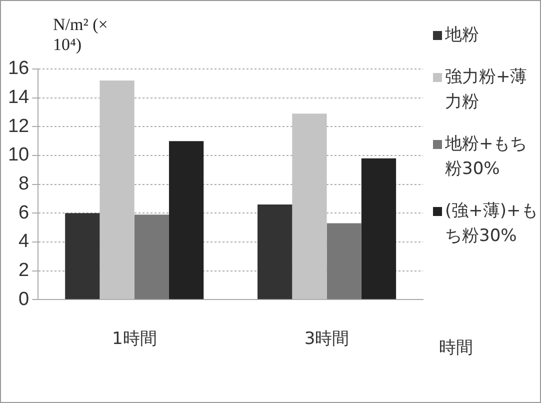 The height and width of the screenshot is (403, 541). Describe the element at coordinates (327, 339) in the screenshot. I see `x-tick-label: 3時間` at that location.